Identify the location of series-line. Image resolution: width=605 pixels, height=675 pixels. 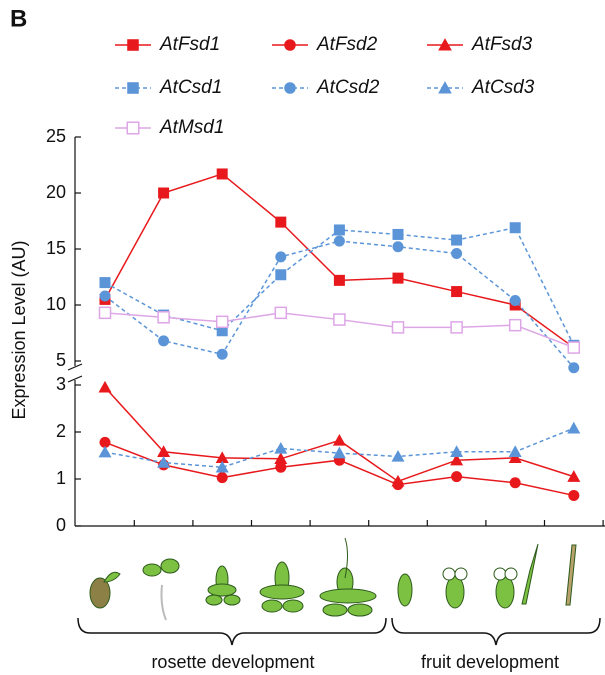
(339, 304).